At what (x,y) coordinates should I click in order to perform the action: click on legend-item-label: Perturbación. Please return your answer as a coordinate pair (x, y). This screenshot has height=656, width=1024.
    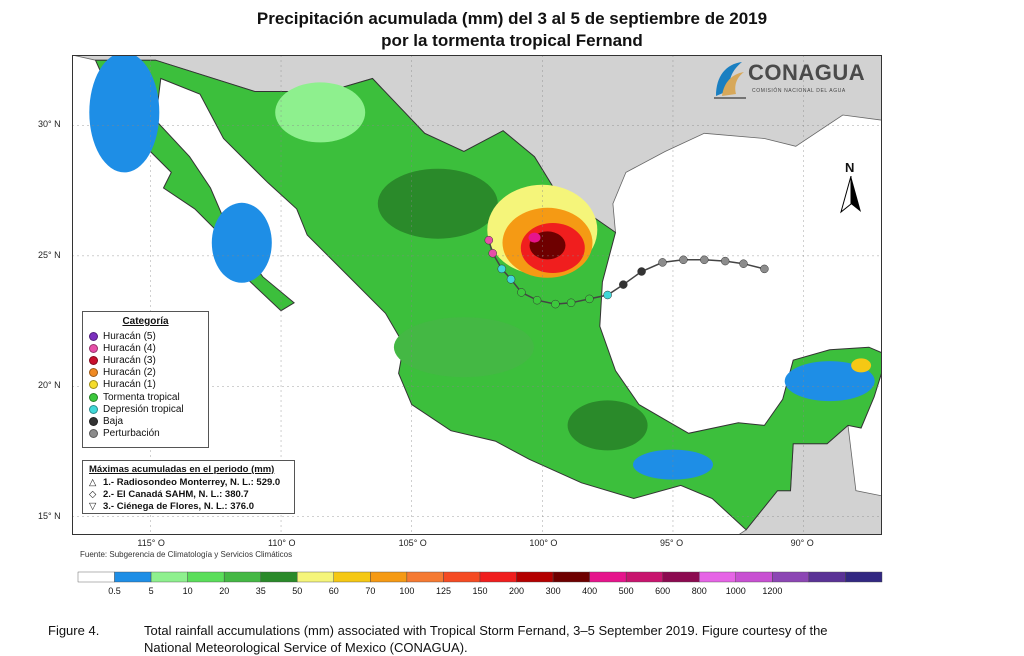
    Looking at the image, I should click on (131, 434).